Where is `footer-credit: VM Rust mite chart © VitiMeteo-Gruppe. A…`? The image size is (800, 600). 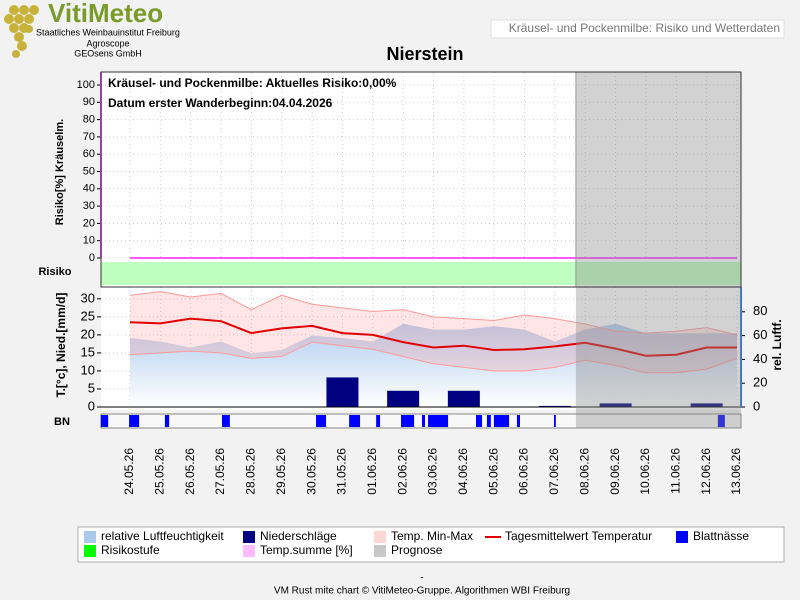 footer-credit: VM Rust mite chart © VitiMeteo-Gruppe. A… is located at coordinates (422, 591).